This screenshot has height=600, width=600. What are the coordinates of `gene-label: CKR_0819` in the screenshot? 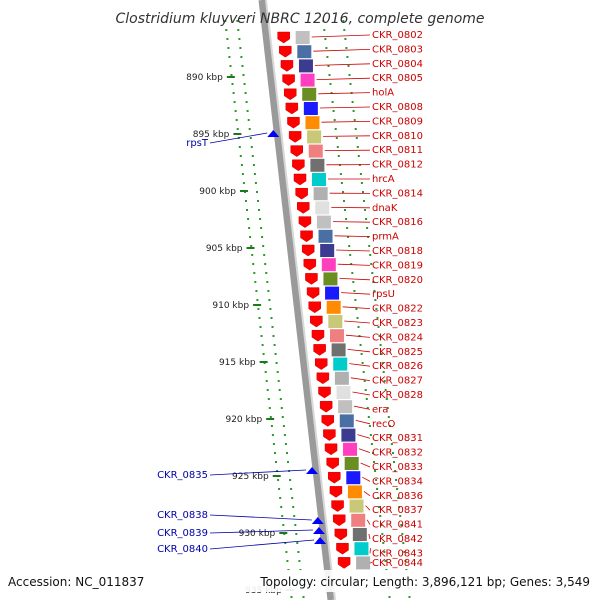 It's located at (397, 265).